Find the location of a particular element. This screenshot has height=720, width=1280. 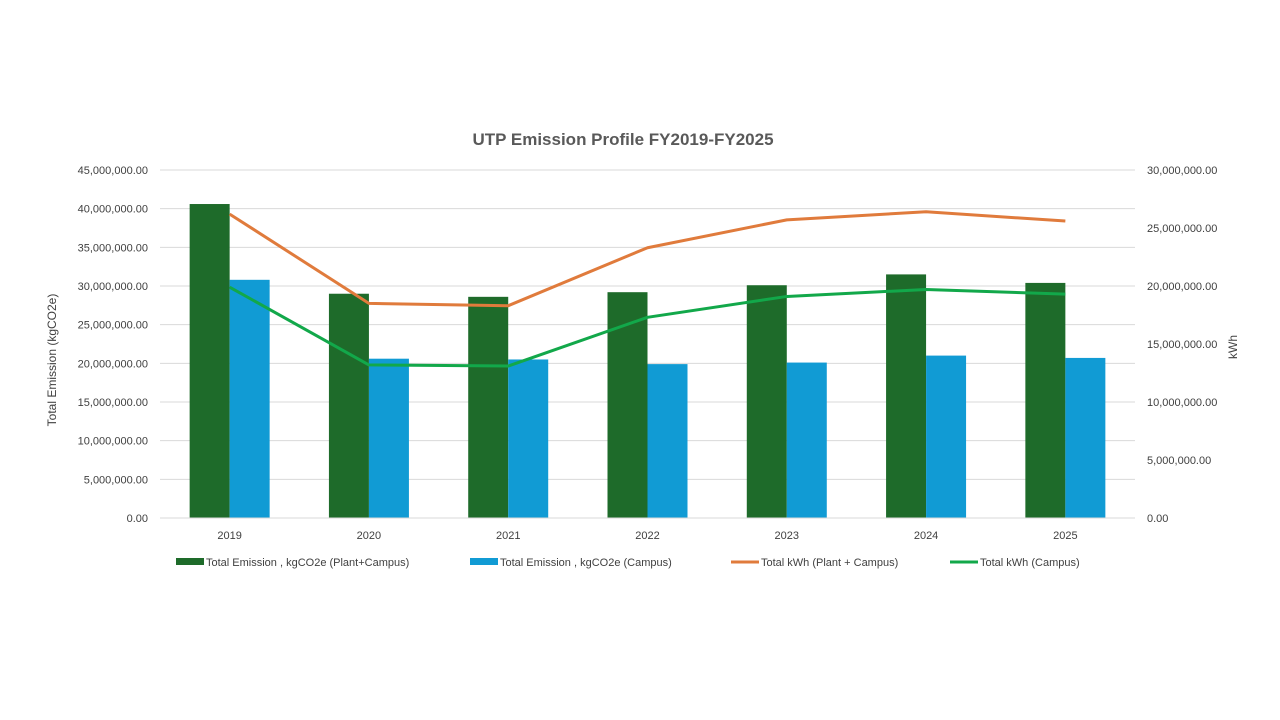

legend-label: Total kWh (Campus) is located at coordinates (1030, 563).